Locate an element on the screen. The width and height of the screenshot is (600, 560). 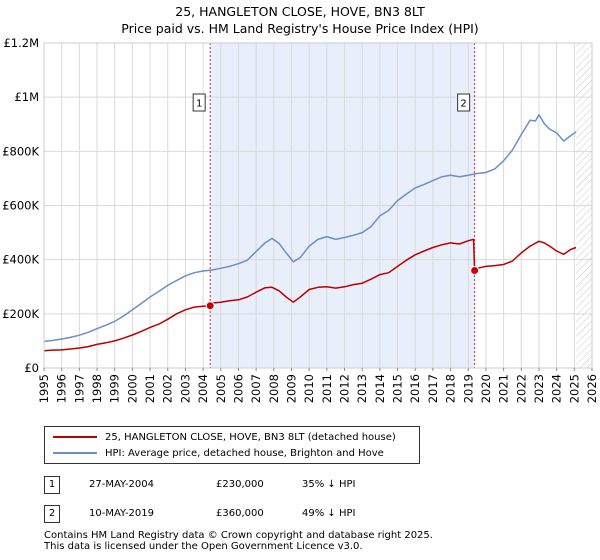
x-tick-label: 2021 is located at coordinates (504, 388).